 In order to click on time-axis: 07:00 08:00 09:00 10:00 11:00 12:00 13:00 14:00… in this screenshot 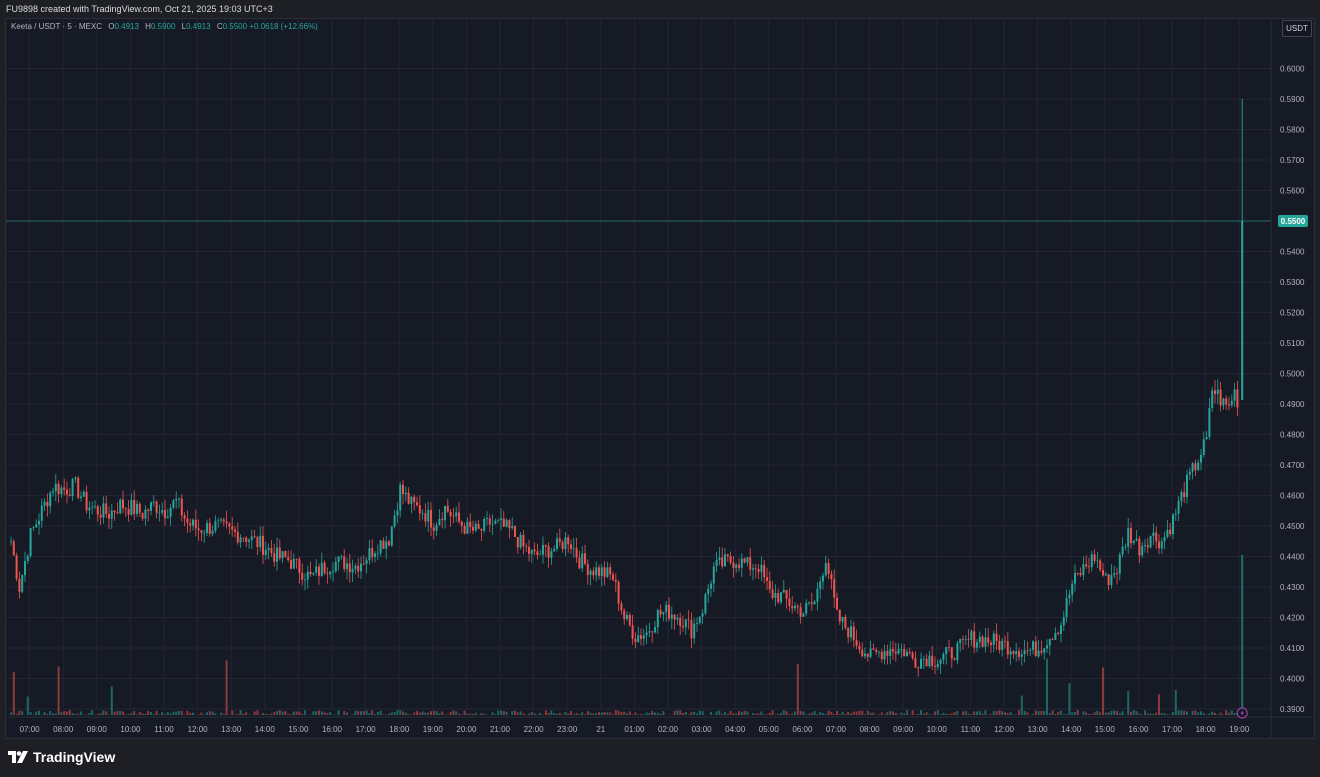, I will do `click(635, 729)`.